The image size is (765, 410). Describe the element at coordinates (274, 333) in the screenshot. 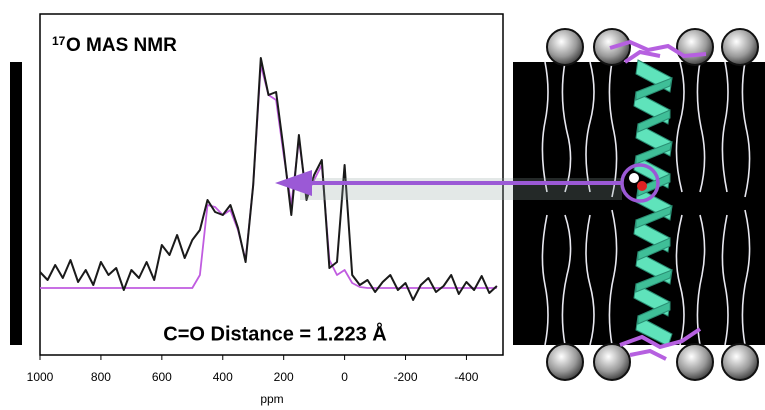

I see `annotation: C=O Distance = 1.223 Å` at that location.